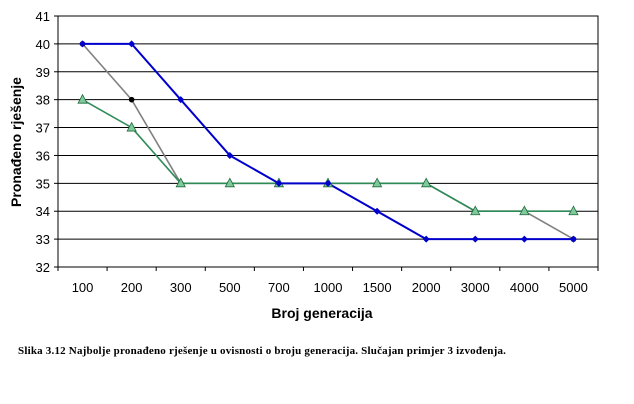  I want to click on x-tick-label: 500, so click(230, 287).